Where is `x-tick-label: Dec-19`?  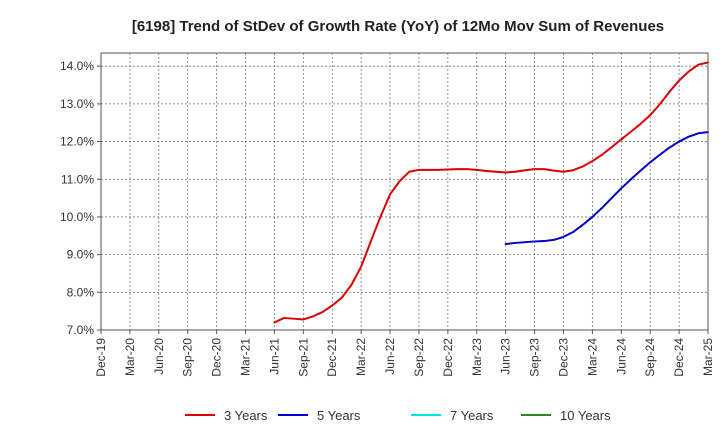 x-tick-label: Dec-19 is located at coordinates (101, 357).